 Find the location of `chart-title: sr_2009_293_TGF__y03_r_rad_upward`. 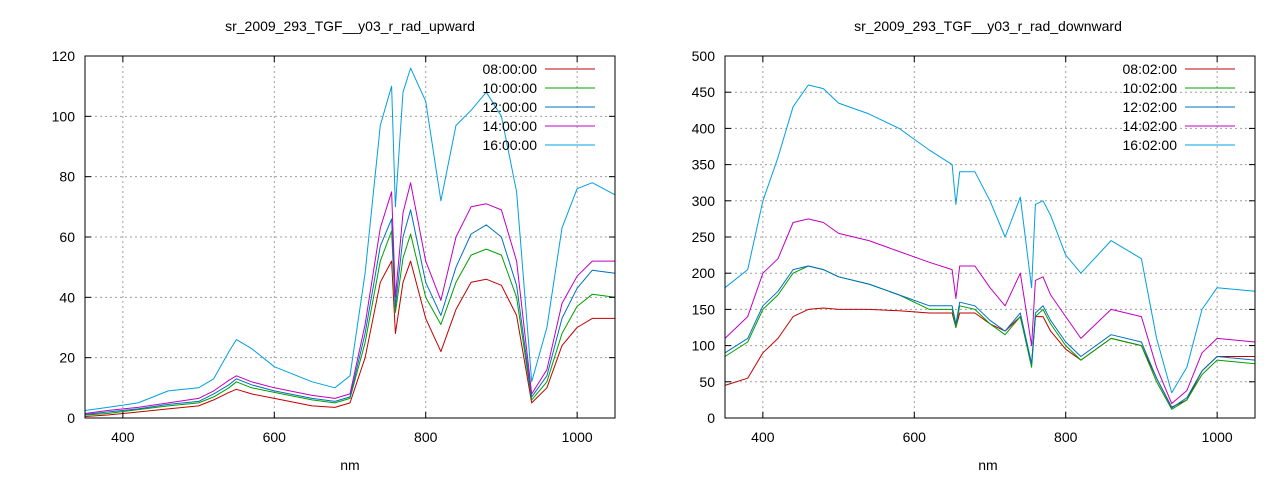

chart-title: sr_2009_293_TGF__y03_r_rad_upward is located at coordinates (350, 26).